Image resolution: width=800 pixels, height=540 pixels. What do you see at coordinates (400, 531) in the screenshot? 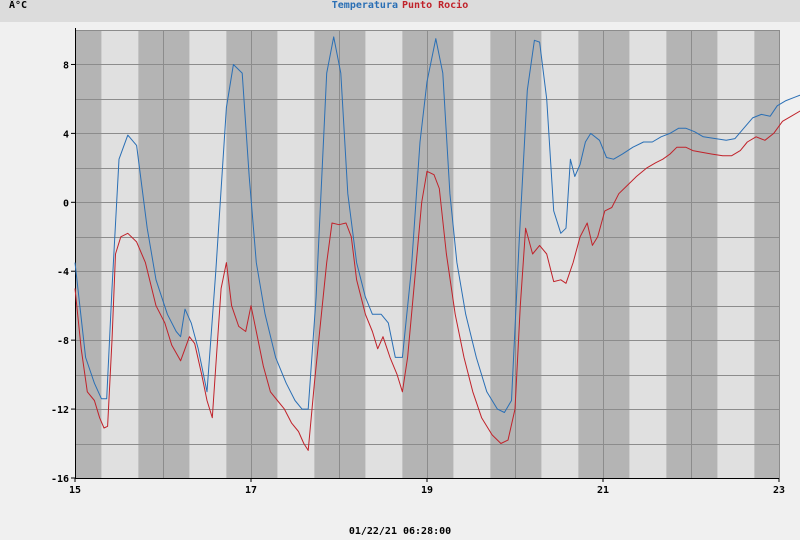
I see `timestamp: 01/22/21 06:28:00` at bounding box center [400, 531].